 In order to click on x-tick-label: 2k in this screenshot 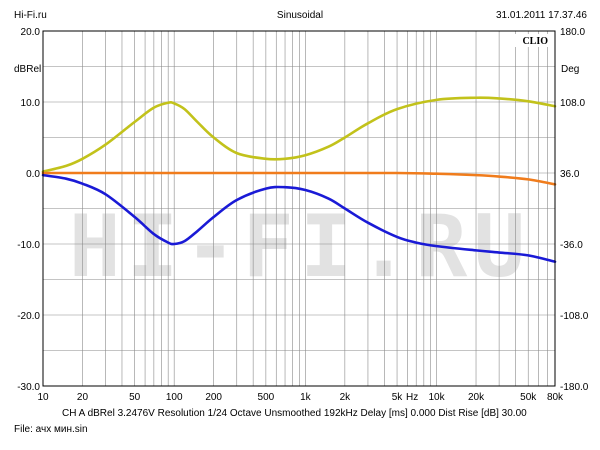, I will do `click(346, 397)`.